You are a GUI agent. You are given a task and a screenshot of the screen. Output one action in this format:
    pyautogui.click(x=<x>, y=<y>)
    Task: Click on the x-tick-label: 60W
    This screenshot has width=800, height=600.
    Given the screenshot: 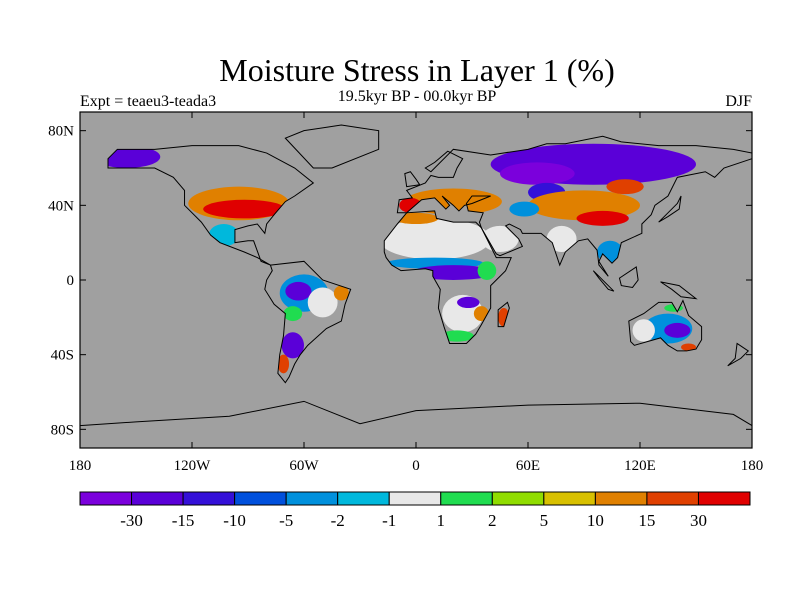 What is the action you would take?
    pyautogui.click(x=304, y=466)
    